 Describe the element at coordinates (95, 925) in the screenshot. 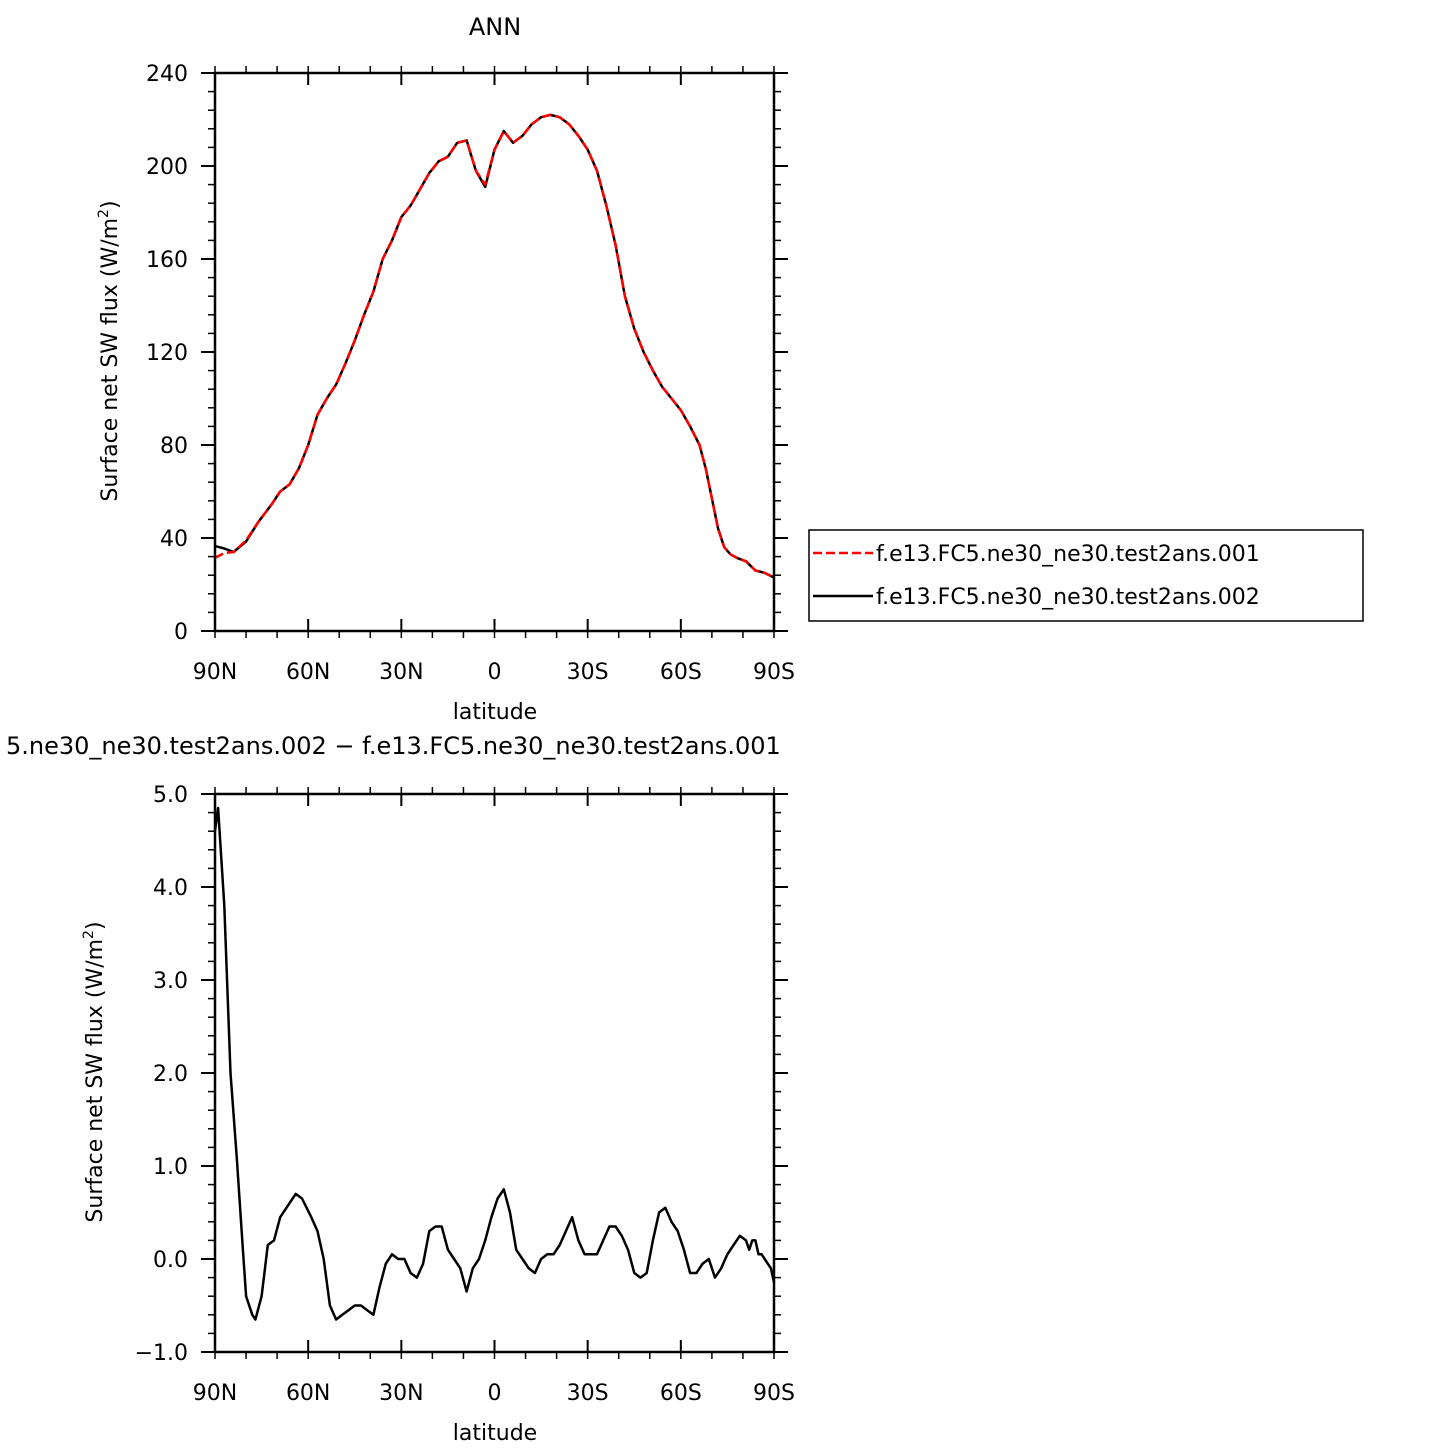

I see `bottom-y-axis-label-close: )` at that location.